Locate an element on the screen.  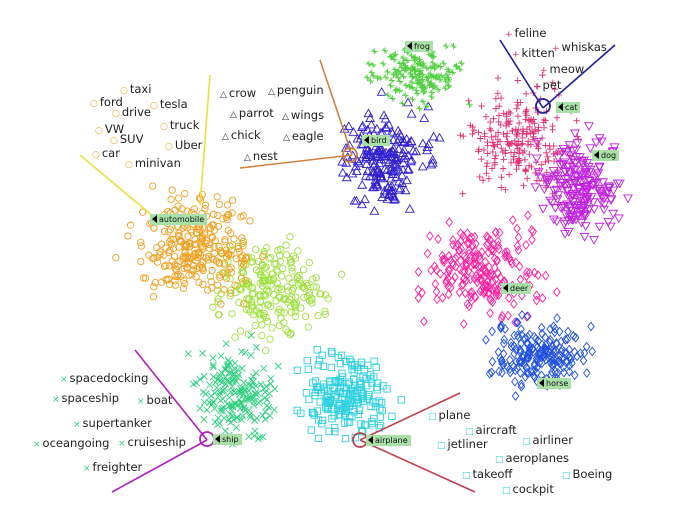
square-marker-icon: □ is located at coordinates (506, 491).